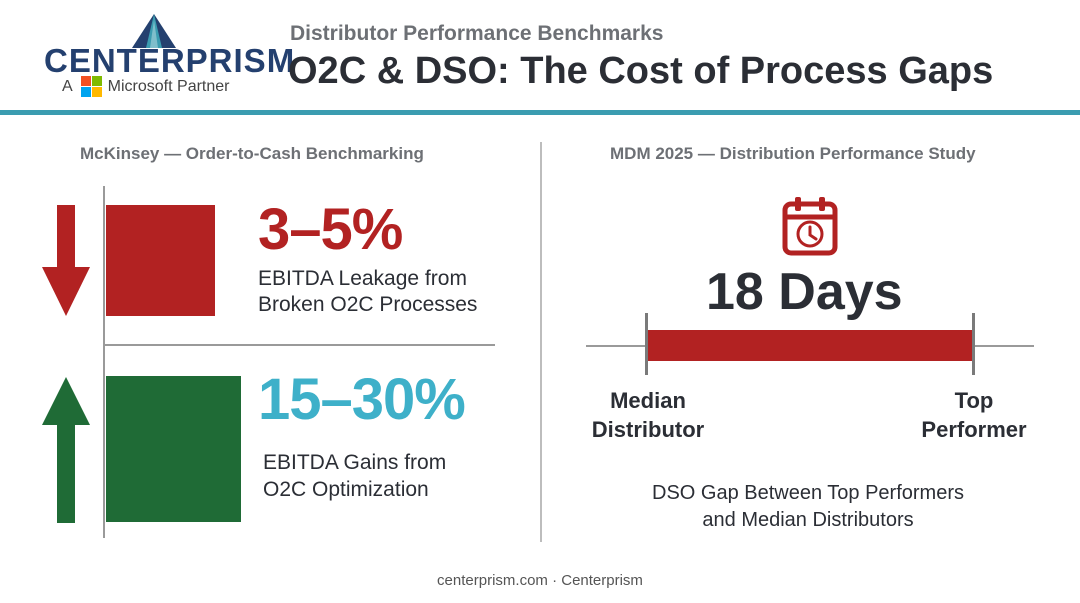 The height and width of the screenshot is (603, 1080). Describe the element at coordinates (648, 429) in the screenshot. I see `median-label-line-2: Distributor` at that location.